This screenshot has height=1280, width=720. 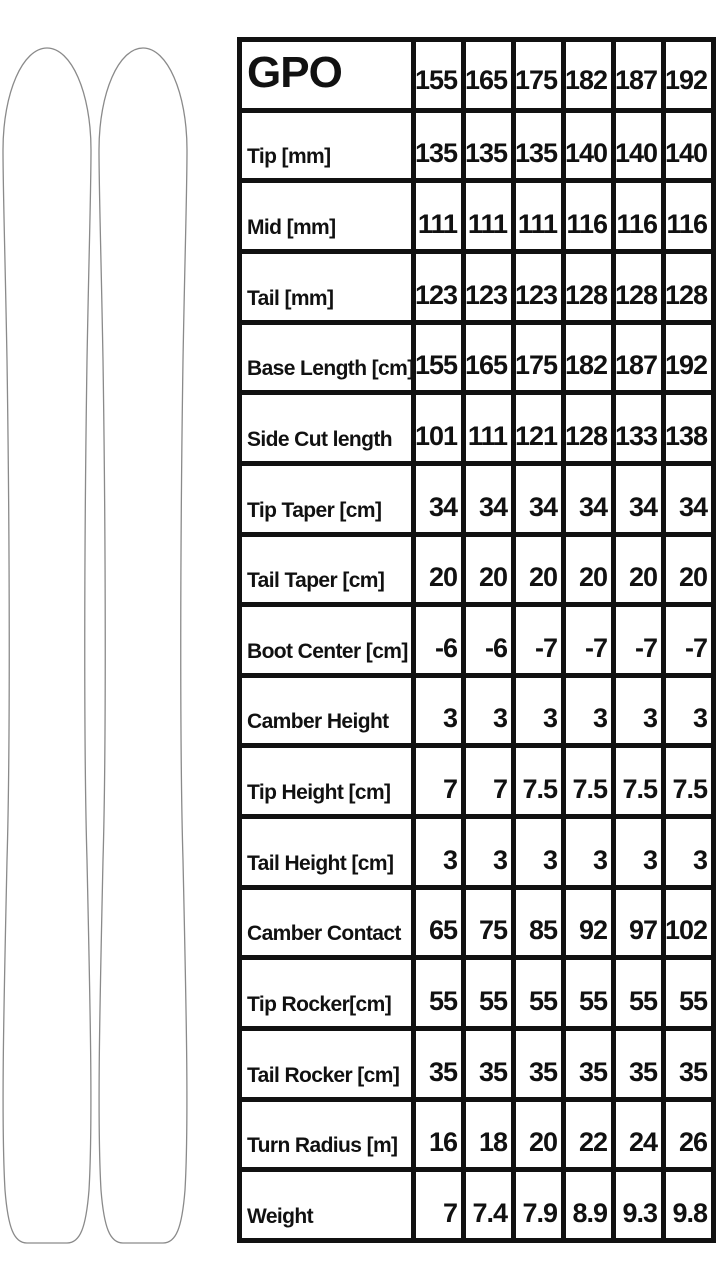 I want to click on spec-value-cell: 102, so click(x=688, y=922).